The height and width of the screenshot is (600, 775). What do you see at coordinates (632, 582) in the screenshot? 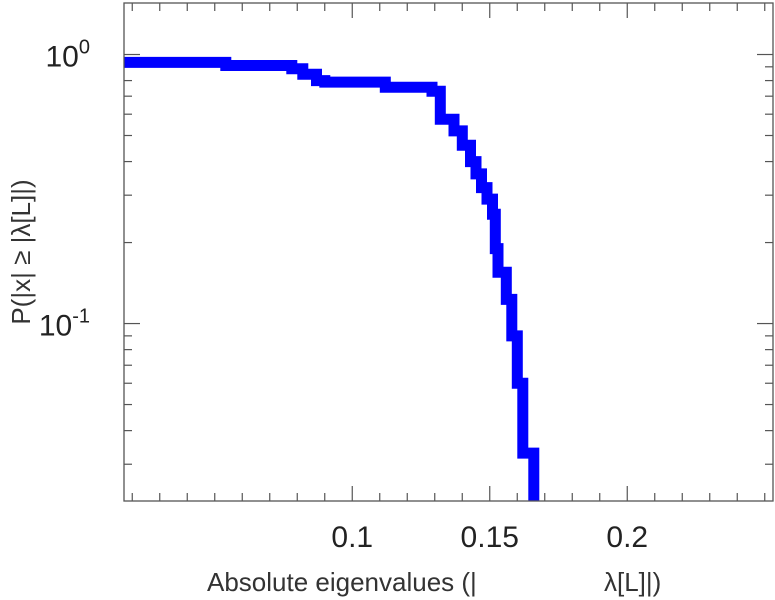
I see `x-axis-label-part2: λ[L]|)` at bounding box center [632, 582].